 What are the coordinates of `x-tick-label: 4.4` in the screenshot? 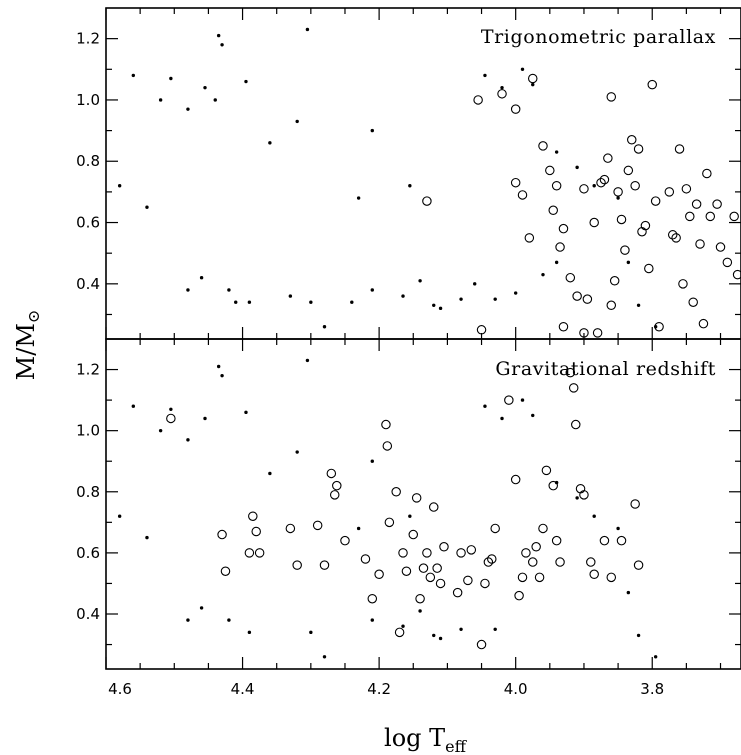 It's located at (243, 689).